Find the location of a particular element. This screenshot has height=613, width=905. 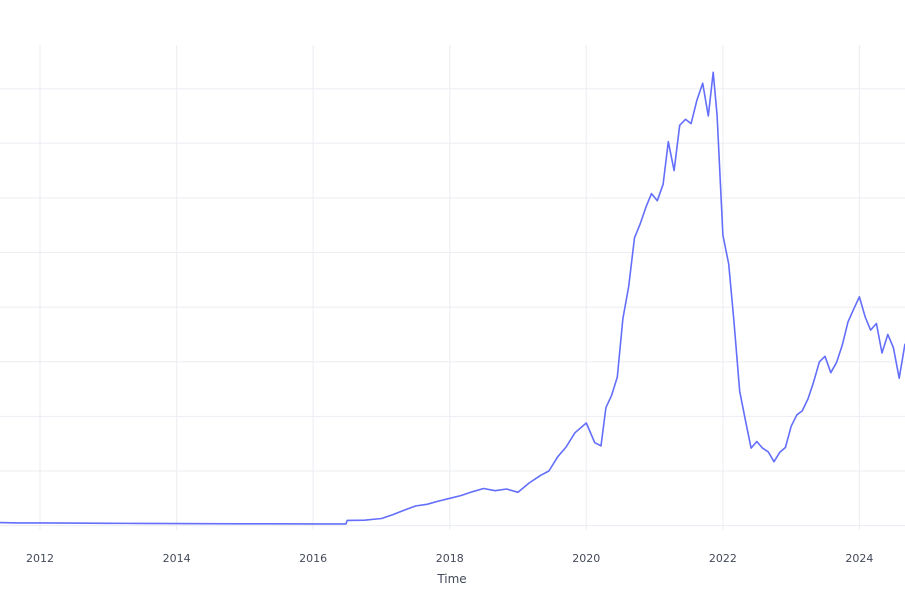

x-tick-label: 2024 is located at coordinates (859, 558).